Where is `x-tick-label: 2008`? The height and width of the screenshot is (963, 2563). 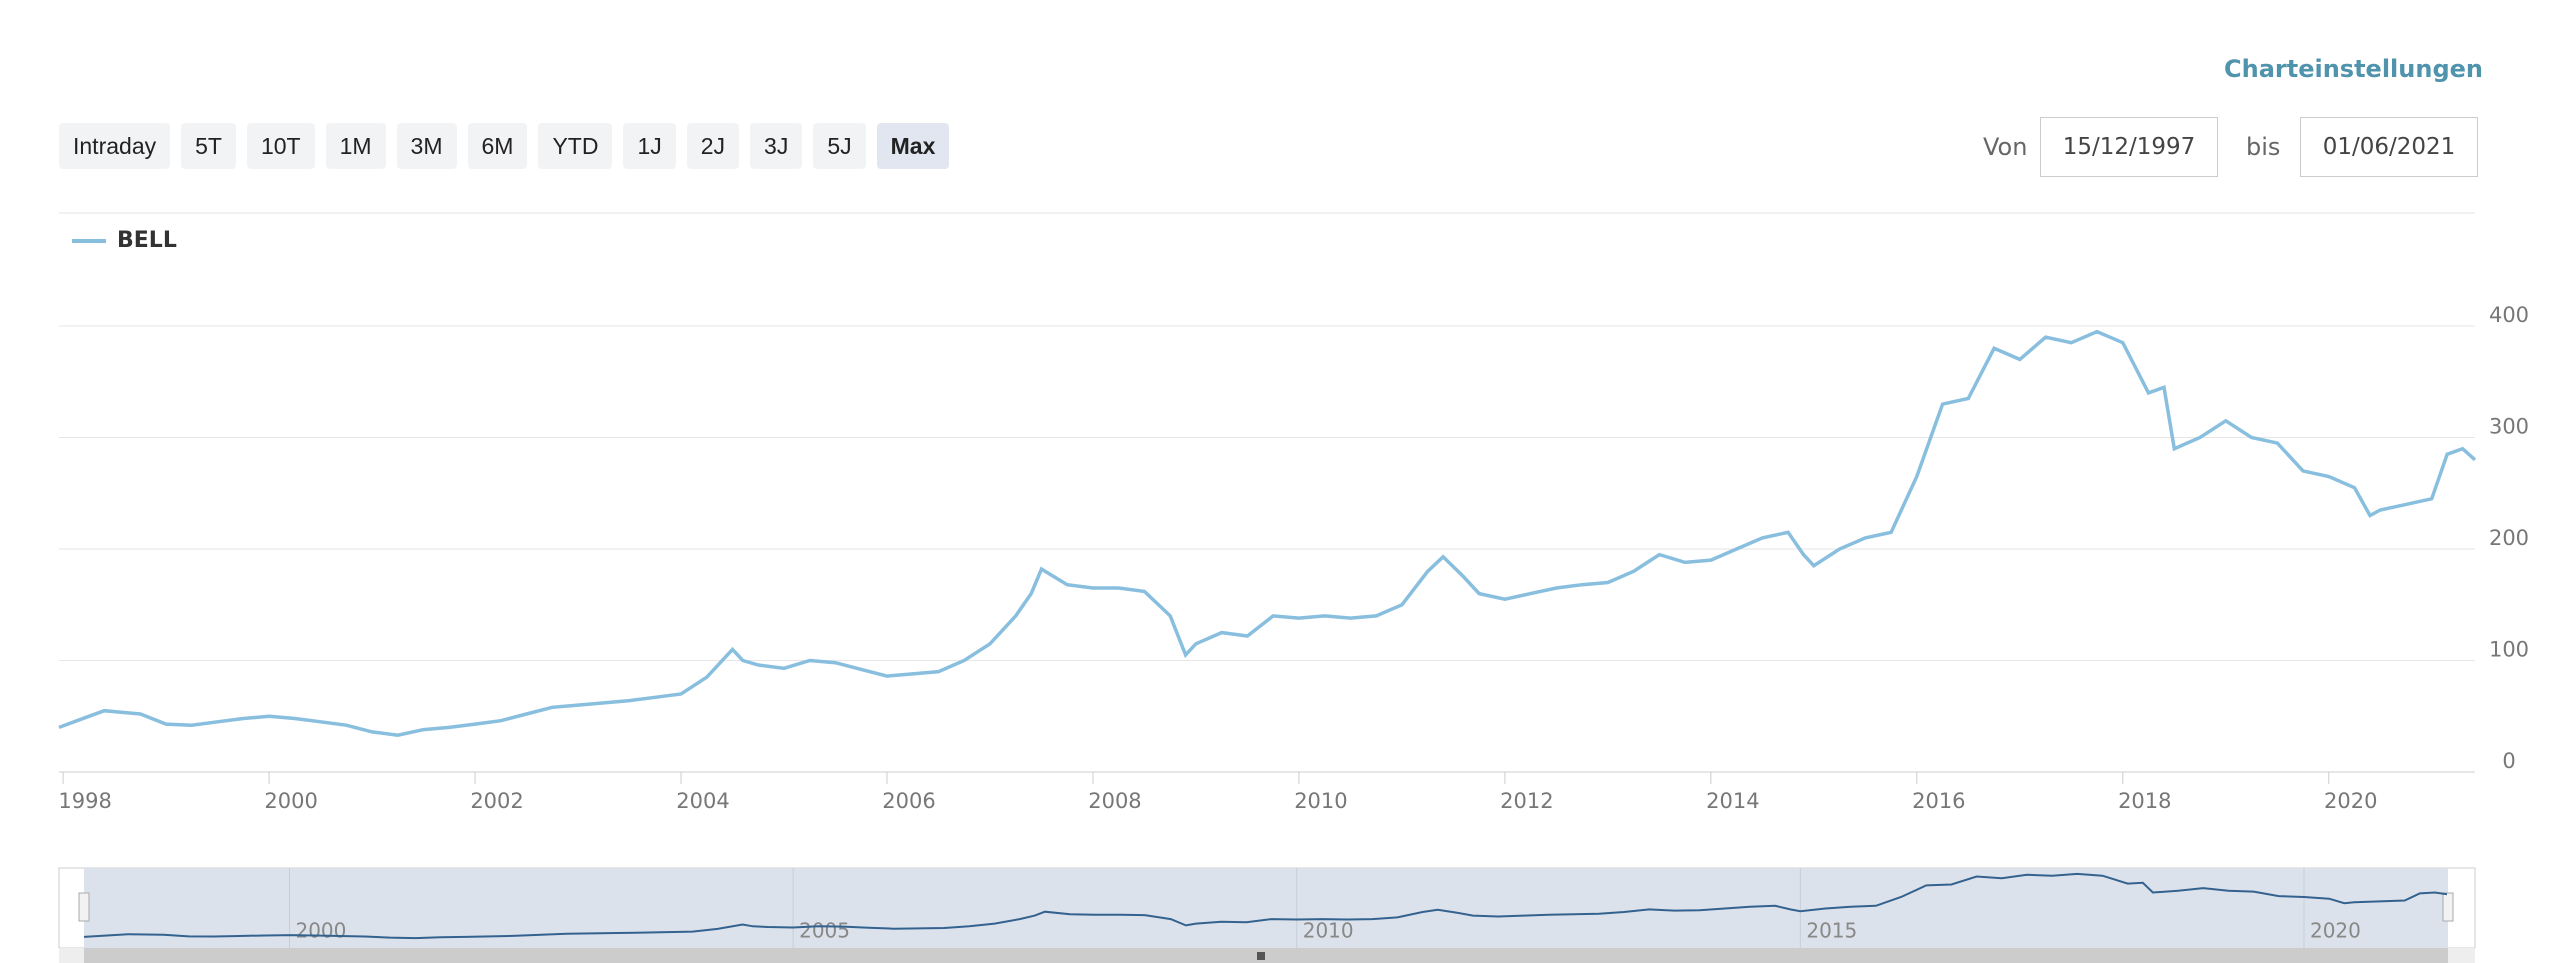 x-tick-label: 2008 is located at coordinates (1114, 801).